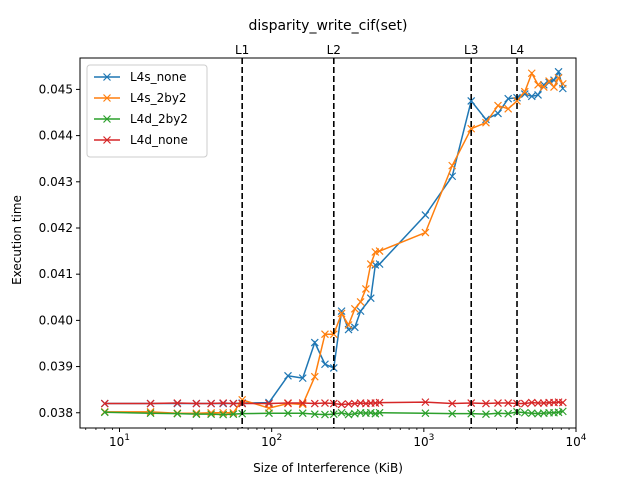 The height and width of the screenshot is (480, 640). Describe the element at coordinates (17, 240) in the screenshot. I see `y-axis-label: Execution time` at that location.